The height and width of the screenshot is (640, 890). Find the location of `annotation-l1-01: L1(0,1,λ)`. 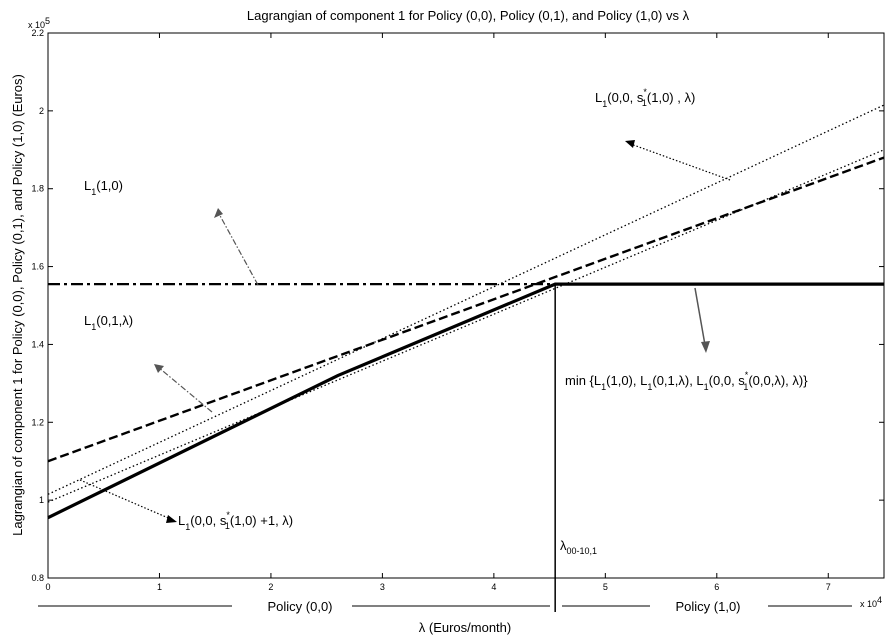

annotation-l1-01: L1(0,1,λ) is located at coordinates (108, 322).